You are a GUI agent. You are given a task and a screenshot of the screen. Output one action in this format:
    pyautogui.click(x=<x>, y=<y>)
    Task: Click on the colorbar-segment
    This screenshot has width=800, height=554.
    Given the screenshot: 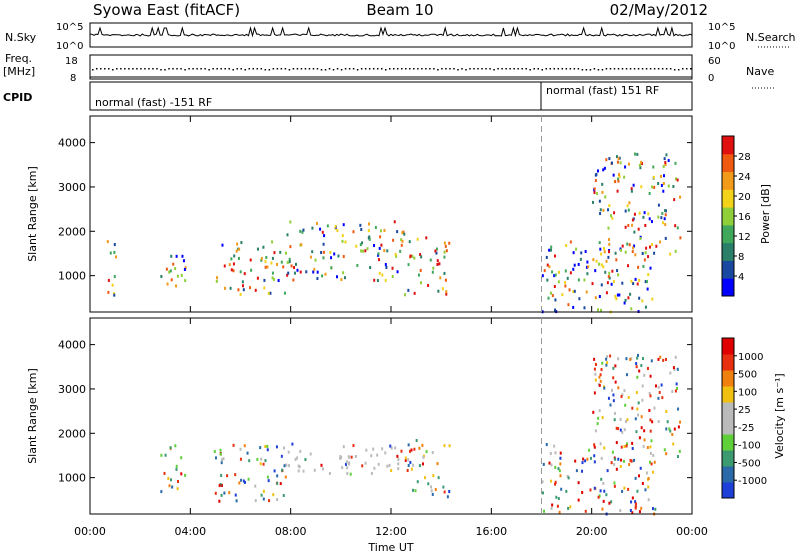 What is the action you would take?
    pyautogui.click(x=728, y=251)
    